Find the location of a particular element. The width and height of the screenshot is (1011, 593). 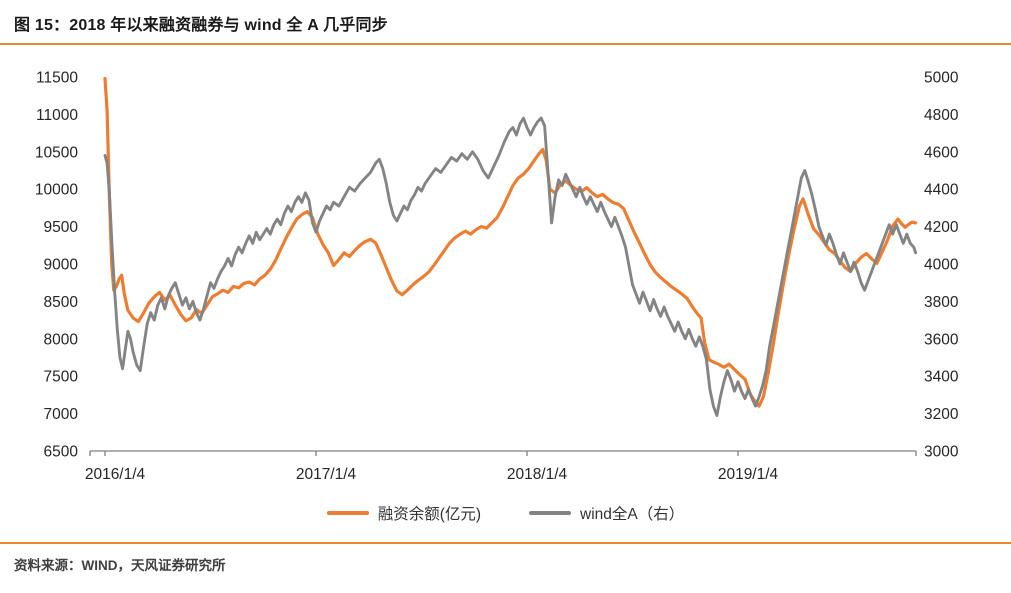

y-axis-right-tick-label: 3200 is located at coordinates (941, 414).